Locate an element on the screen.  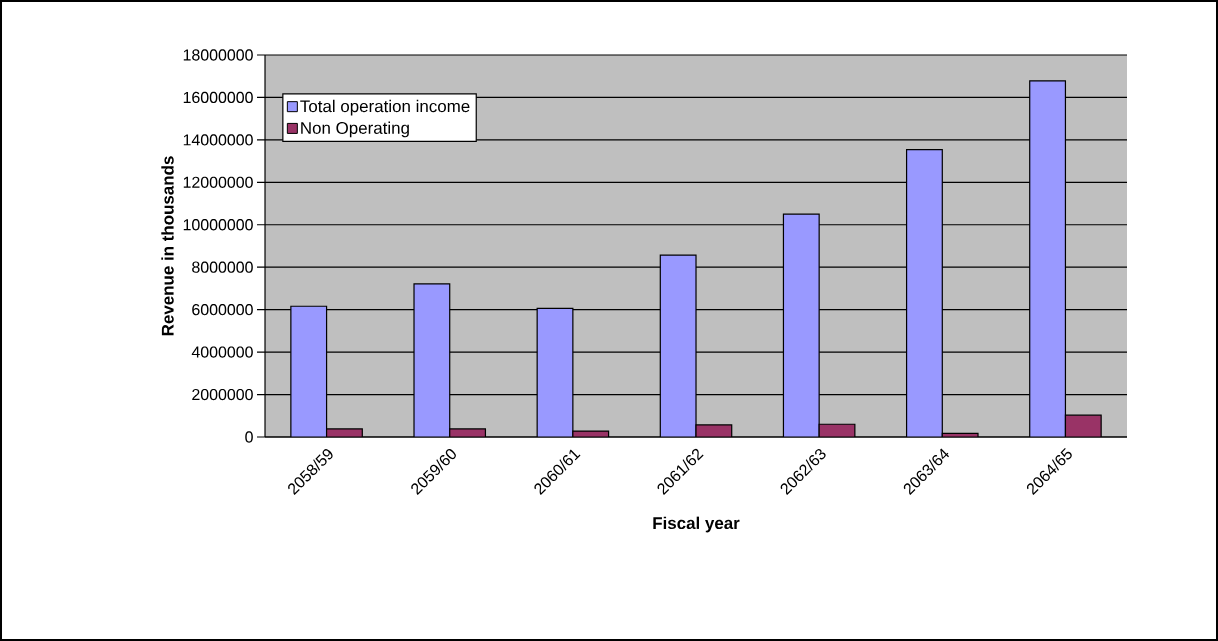
y-tick-label: 6000000 is located at coordinates (222, 310).